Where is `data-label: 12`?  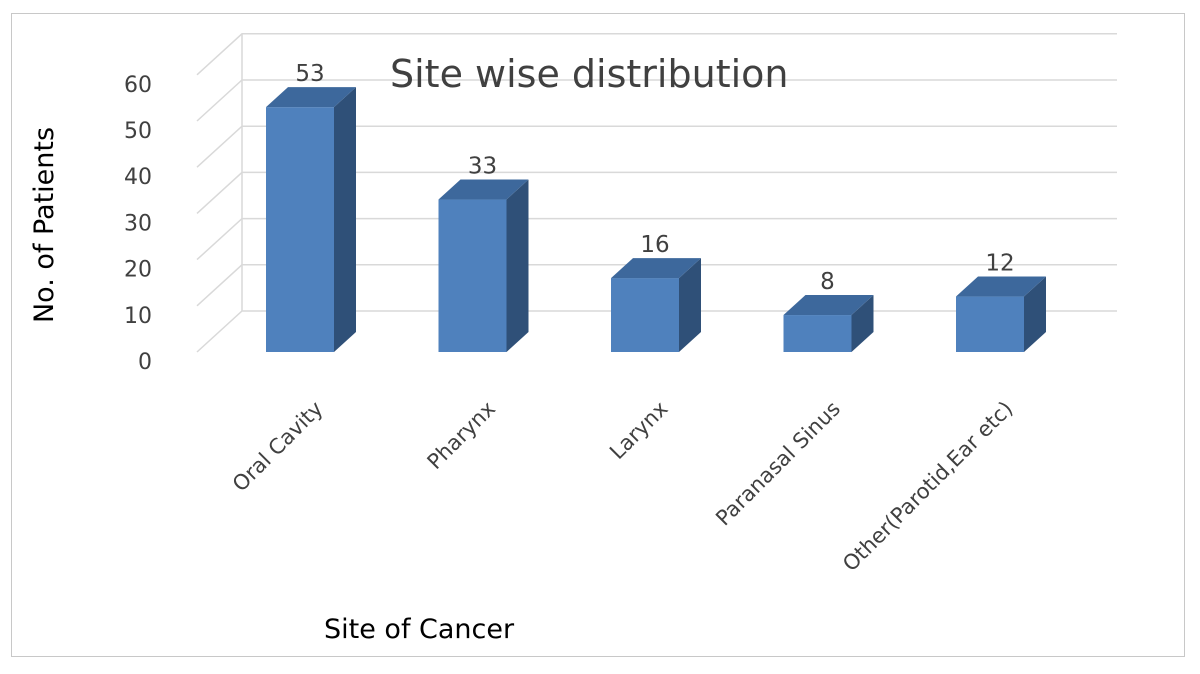 data-label: 12 is located at coordinates (999, 264).